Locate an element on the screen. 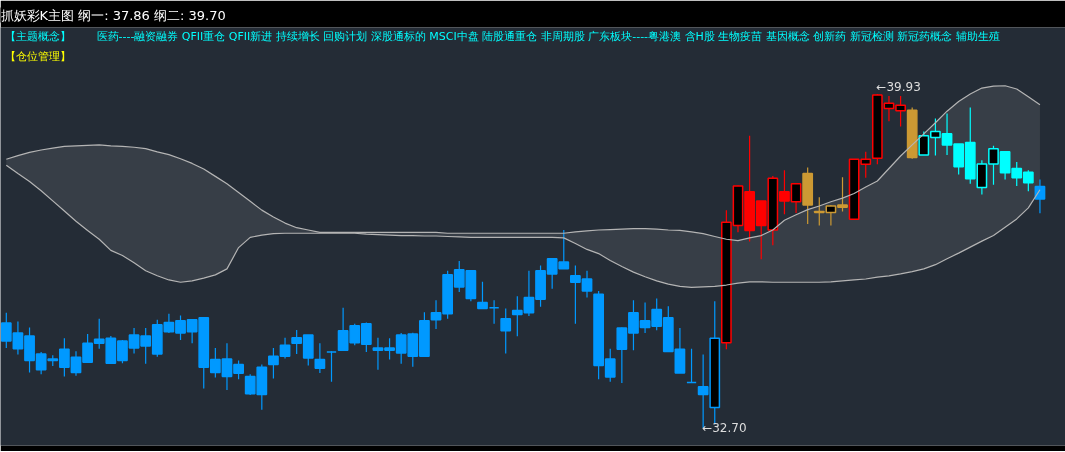  text: 医药----融资融券 QFII重仓 QFII新进 持续增长 回购计划 深股通标的 MSCI中盘 陆股通重仓 非周期股 广东板块----粤港澳 含H股 生物疫苗 基因概念 创新药 新冠检测 新冠药概念 辅助生殖 is located at coordinates (548, 36).